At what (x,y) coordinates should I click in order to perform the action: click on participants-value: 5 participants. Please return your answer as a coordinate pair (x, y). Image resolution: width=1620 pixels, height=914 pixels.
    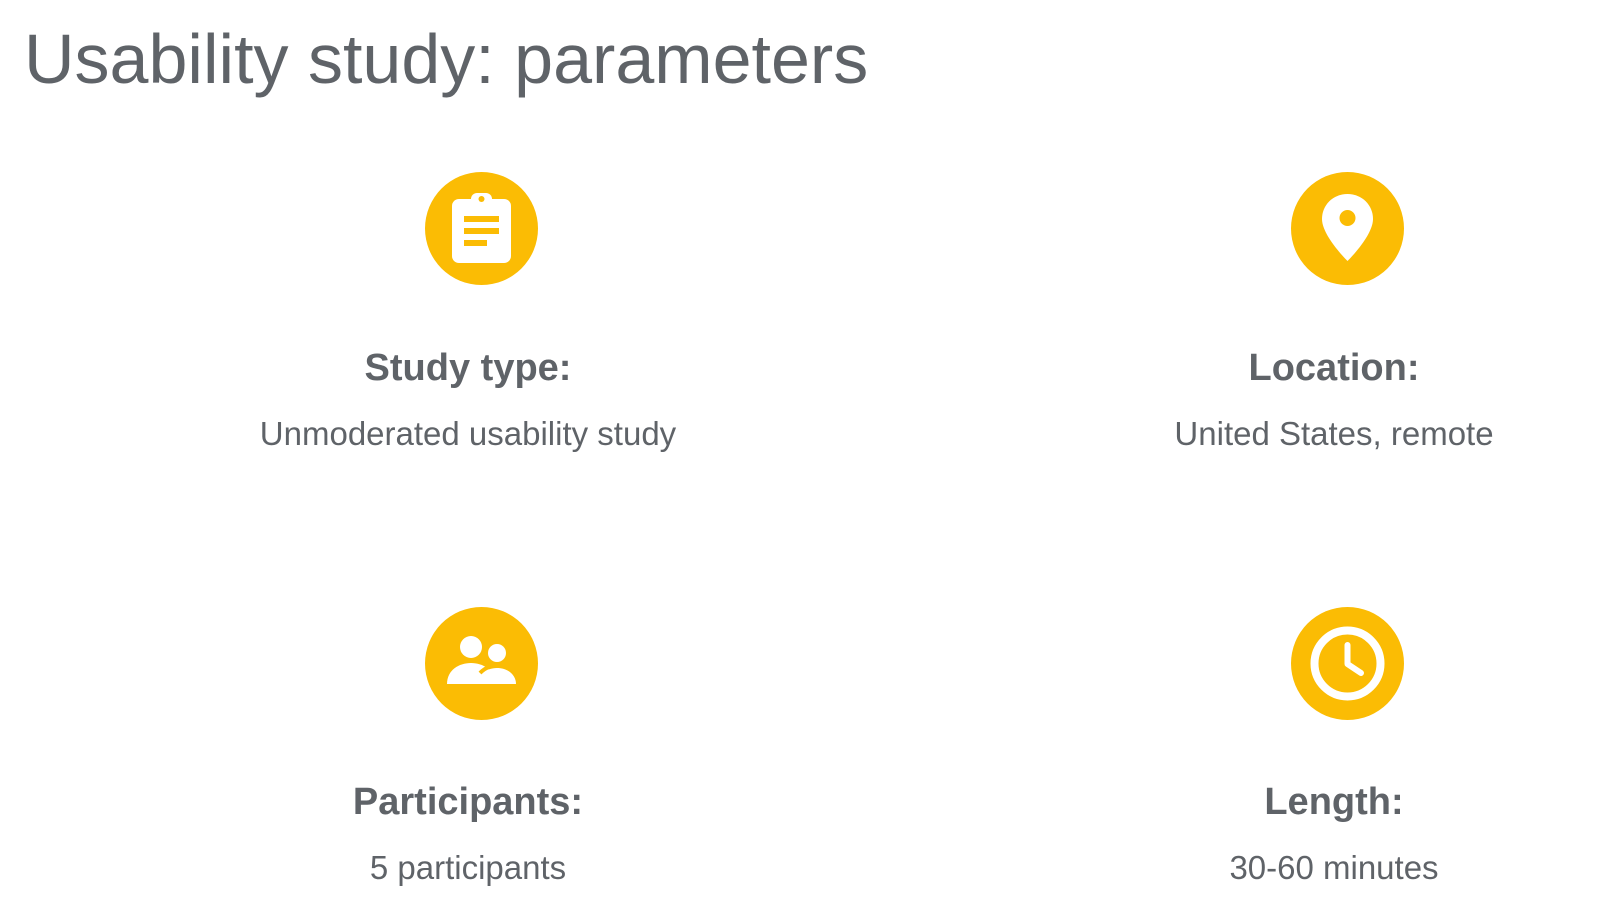
    Looking at the image, I should click on (468, 867).